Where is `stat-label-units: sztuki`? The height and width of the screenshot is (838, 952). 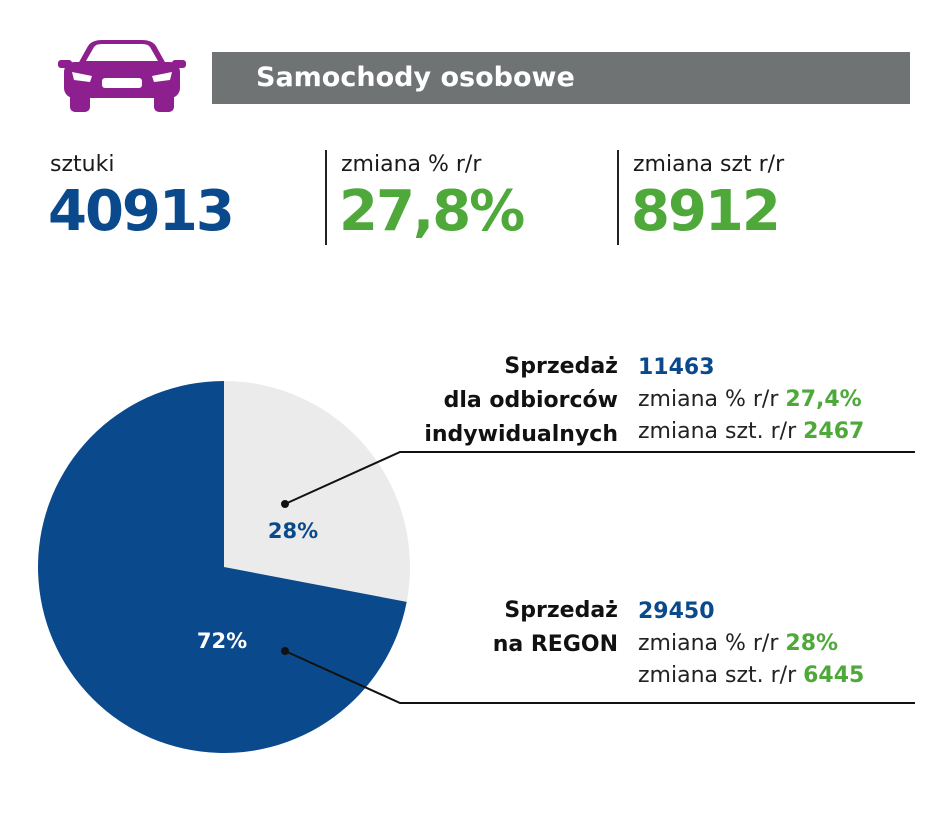
stat-label-units: sztuki is located at coordinates (82, 164).